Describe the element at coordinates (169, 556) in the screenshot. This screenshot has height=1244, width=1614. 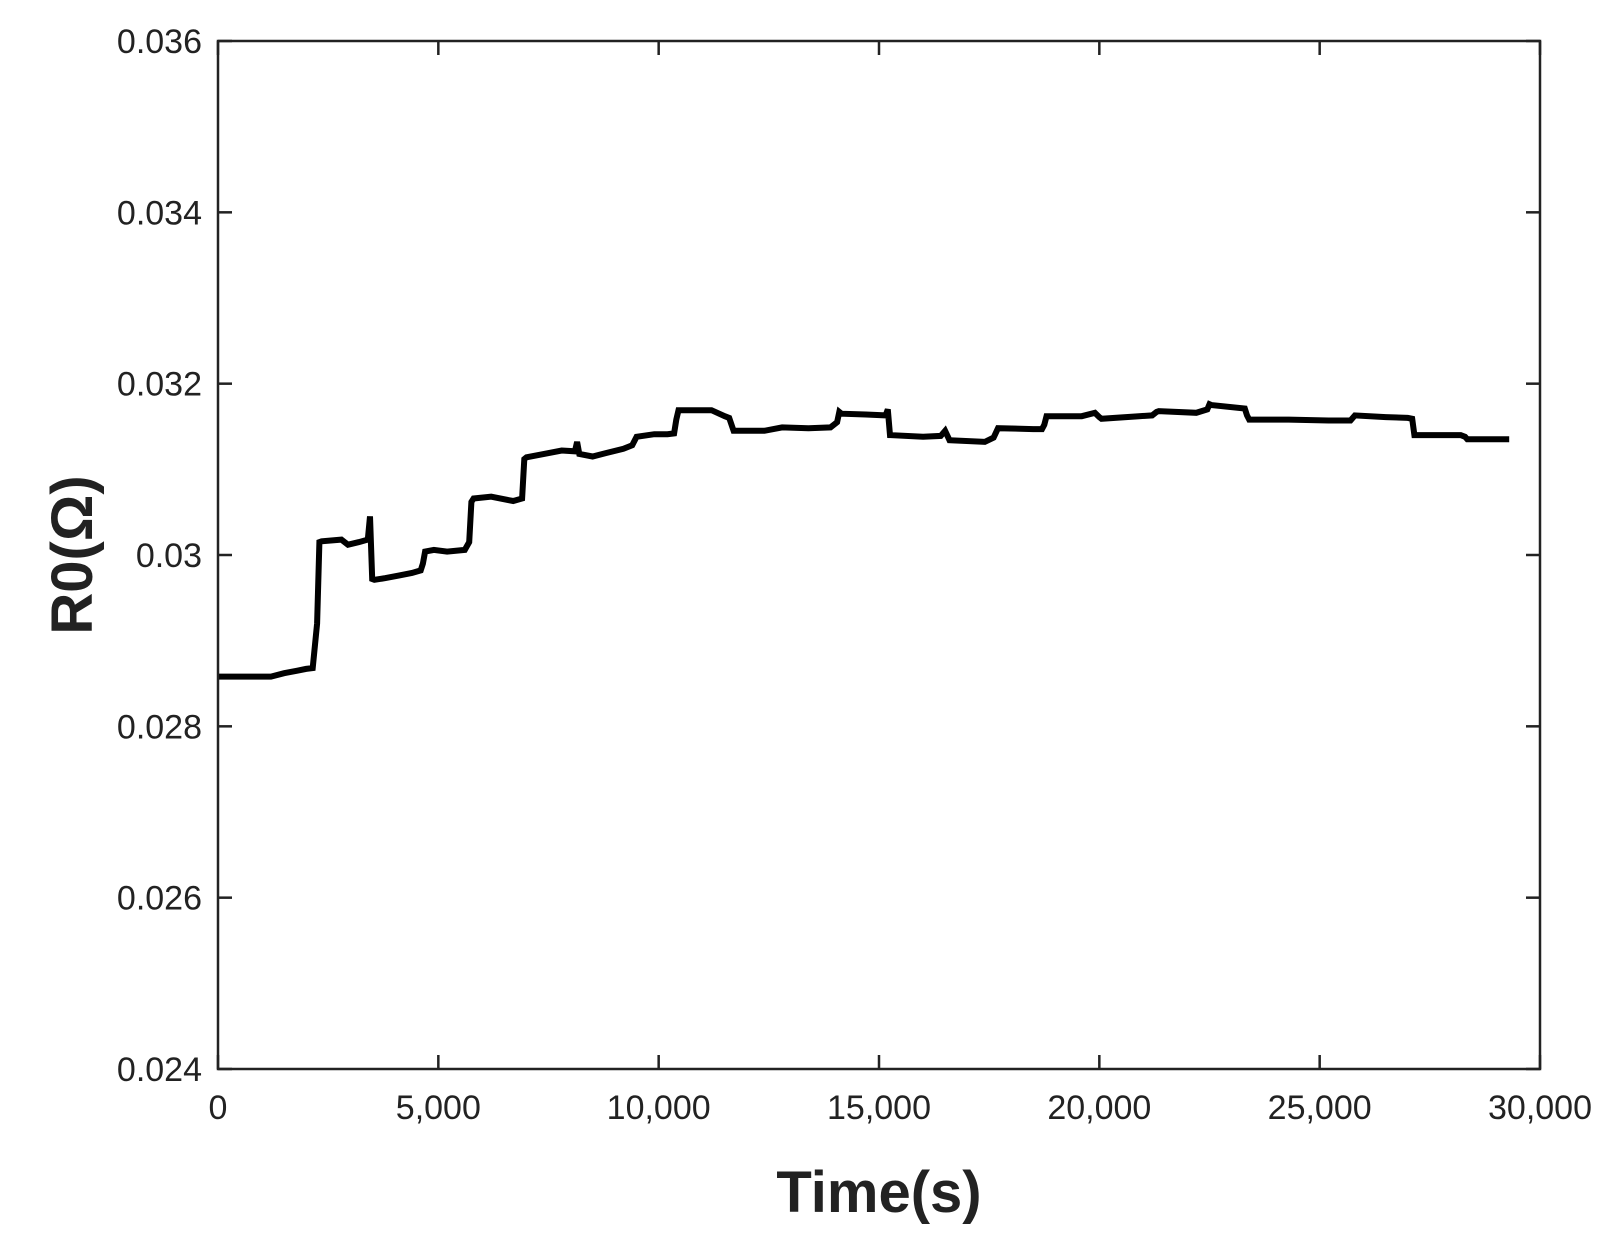
I see `y-tick-label: 0.03` at that location.